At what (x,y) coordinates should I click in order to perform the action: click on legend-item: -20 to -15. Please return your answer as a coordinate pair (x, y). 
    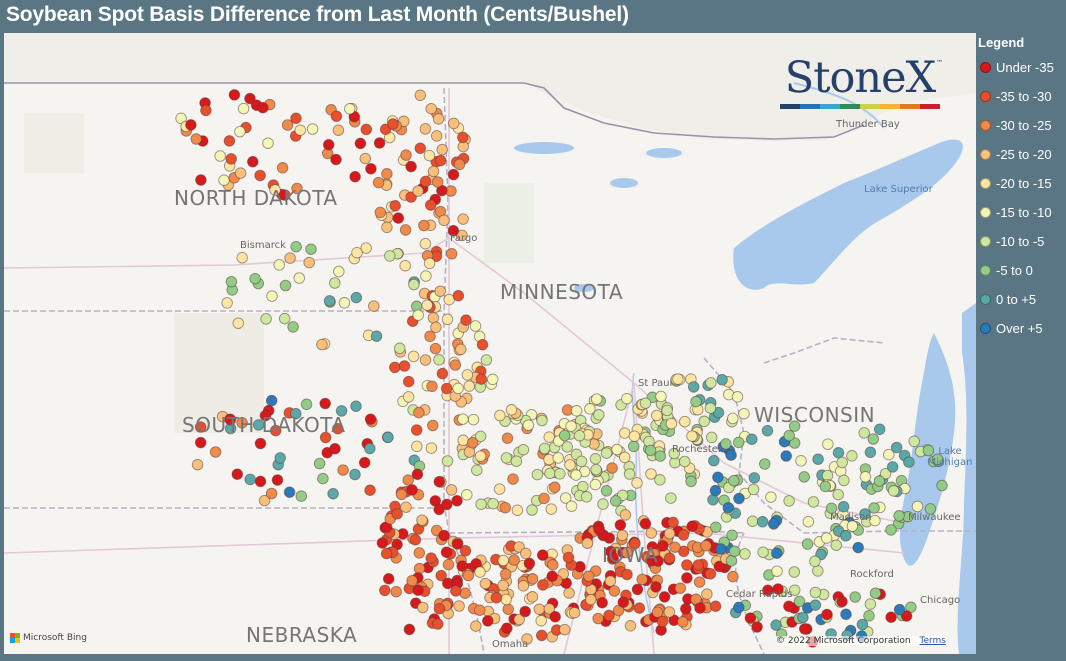
    Looking at the image, I should click on (1016, 183).